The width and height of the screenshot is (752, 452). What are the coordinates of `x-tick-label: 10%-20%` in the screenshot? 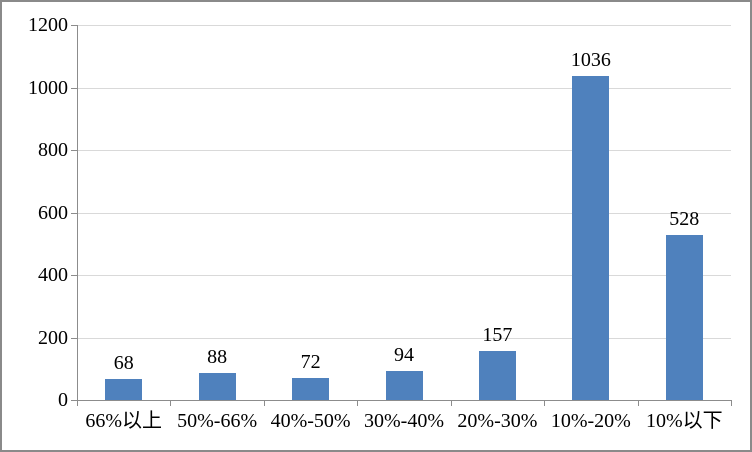 It's located at (590, 421).